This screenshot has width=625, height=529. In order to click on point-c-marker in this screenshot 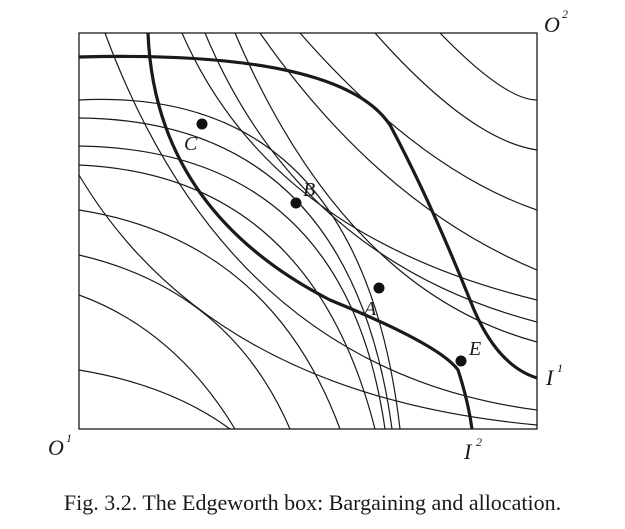, I will do `click(202, 124)`.